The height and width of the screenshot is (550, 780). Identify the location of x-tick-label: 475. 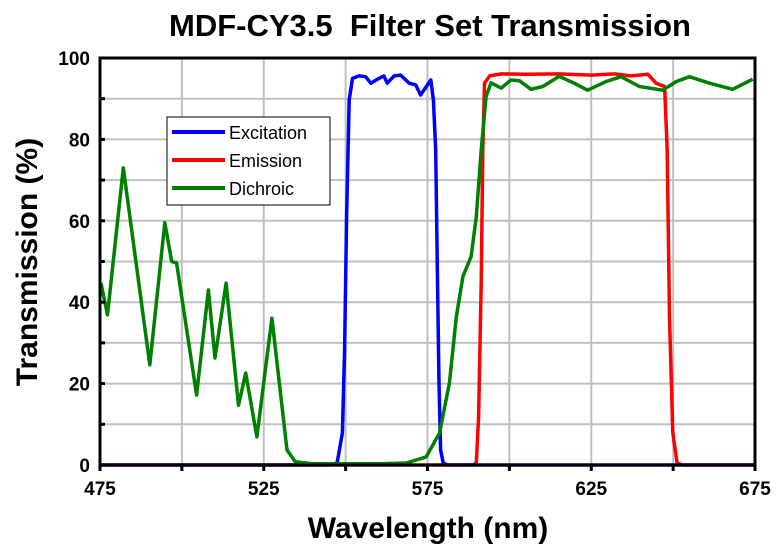
(100, 489).